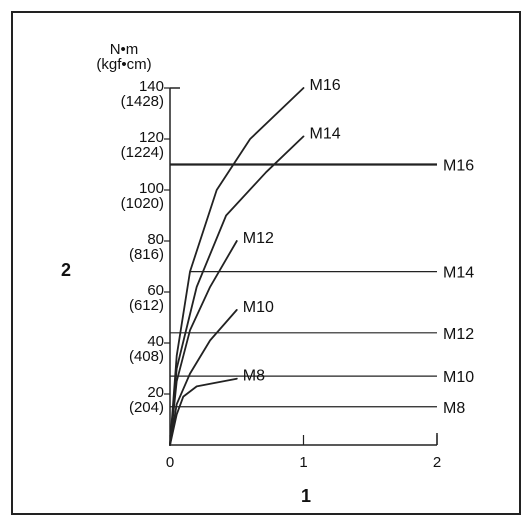 This screenshot has width=532, height=526. Describe the element at coordinates (155, 392) in the screenshot. I see `y-tick-label: 20` at that location.